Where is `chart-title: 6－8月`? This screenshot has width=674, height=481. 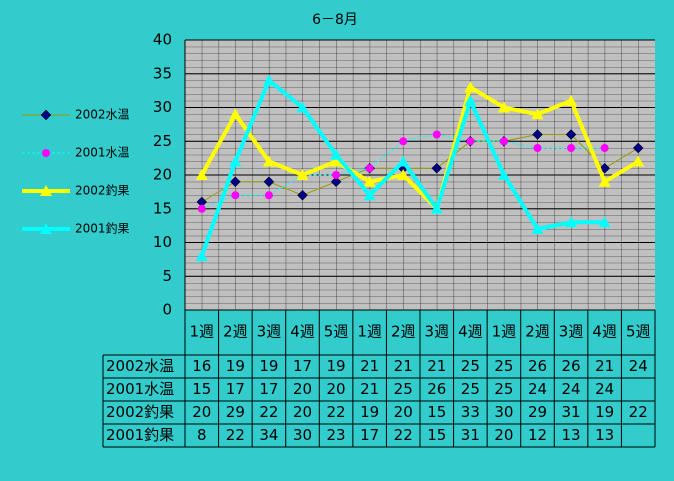
chart-title: 6－8月 is located at coordinates (335, 20).